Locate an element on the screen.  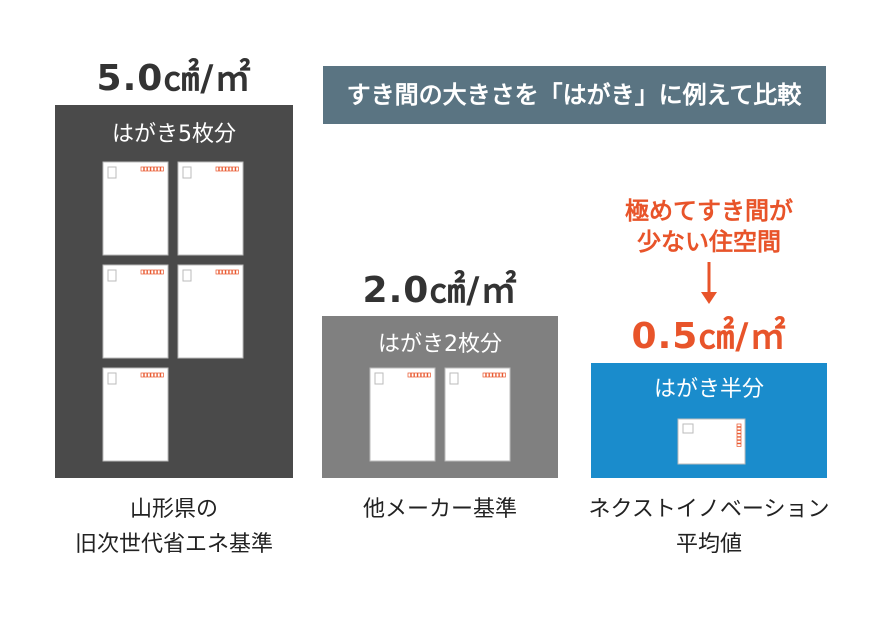
panel-value: 0.5㎠/㎡ is located at coordinates (709, 336).